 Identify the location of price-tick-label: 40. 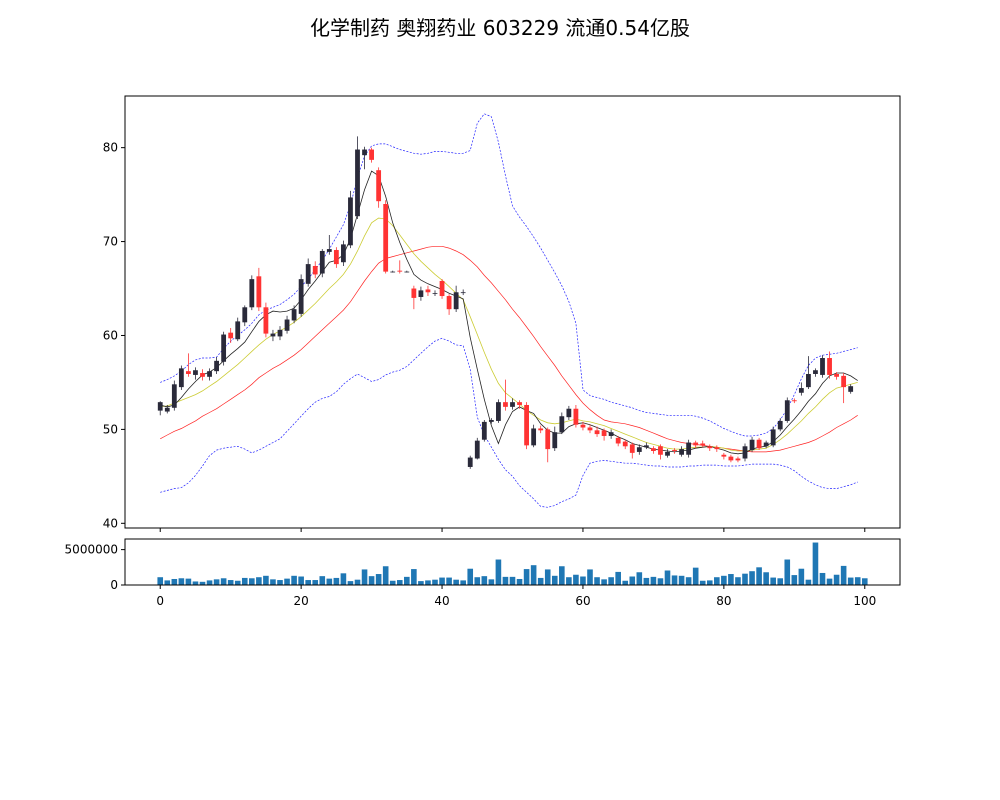
(110, 523).